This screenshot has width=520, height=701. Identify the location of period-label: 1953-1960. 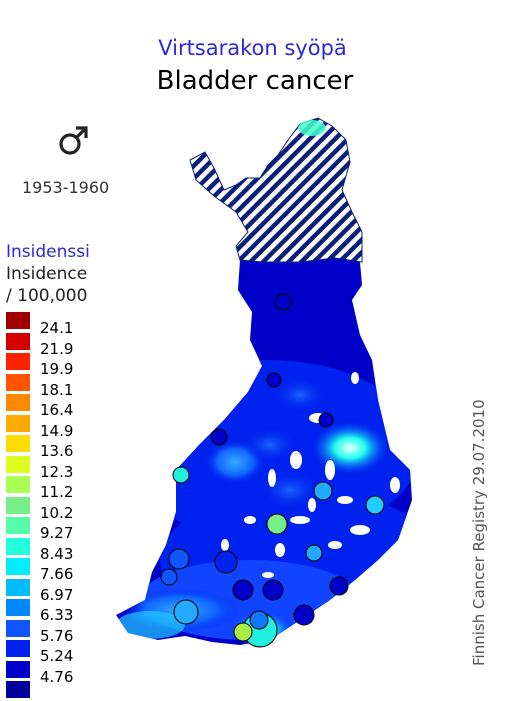
(66, 187).